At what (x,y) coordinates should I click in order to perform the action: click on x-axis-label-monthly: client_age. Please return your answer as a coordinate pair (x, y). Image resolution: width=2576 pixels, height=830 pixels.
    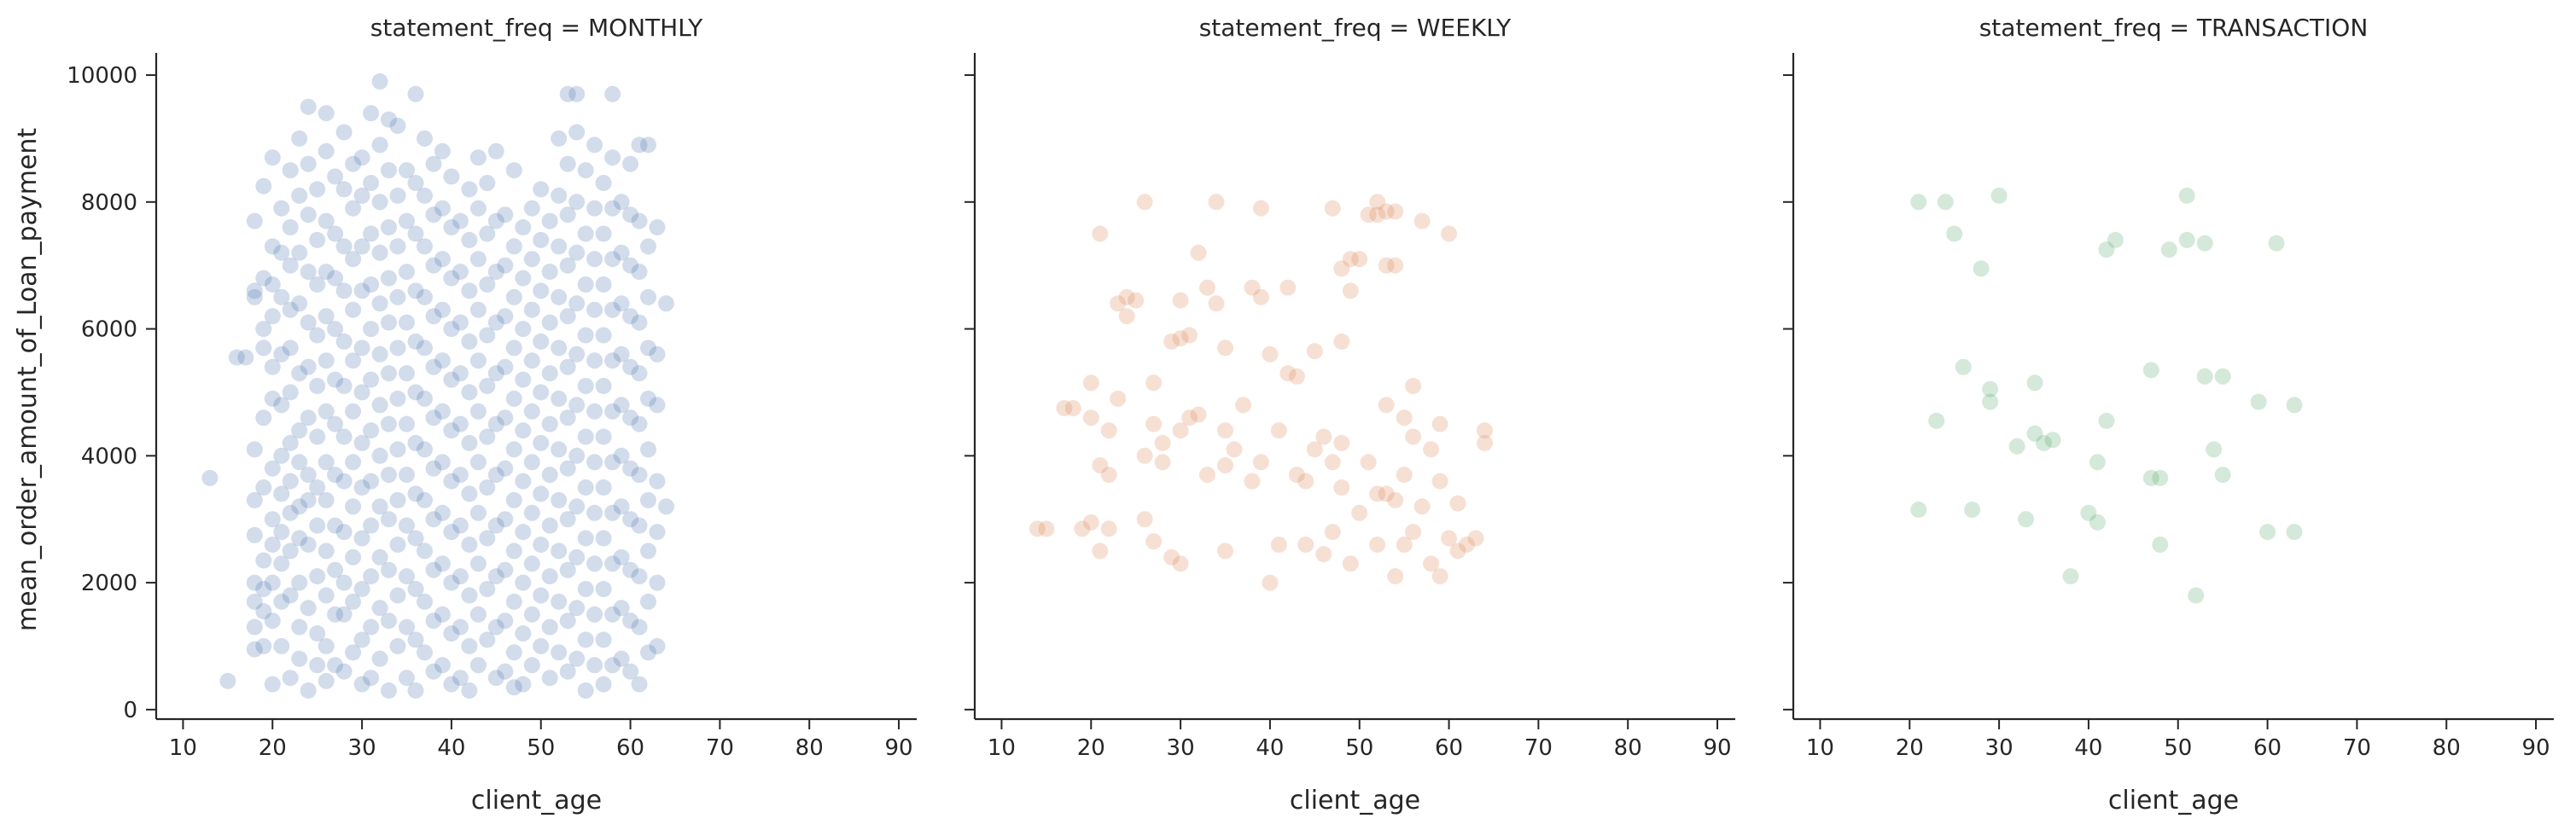
    Looking at the image, I should click on (536, 800).